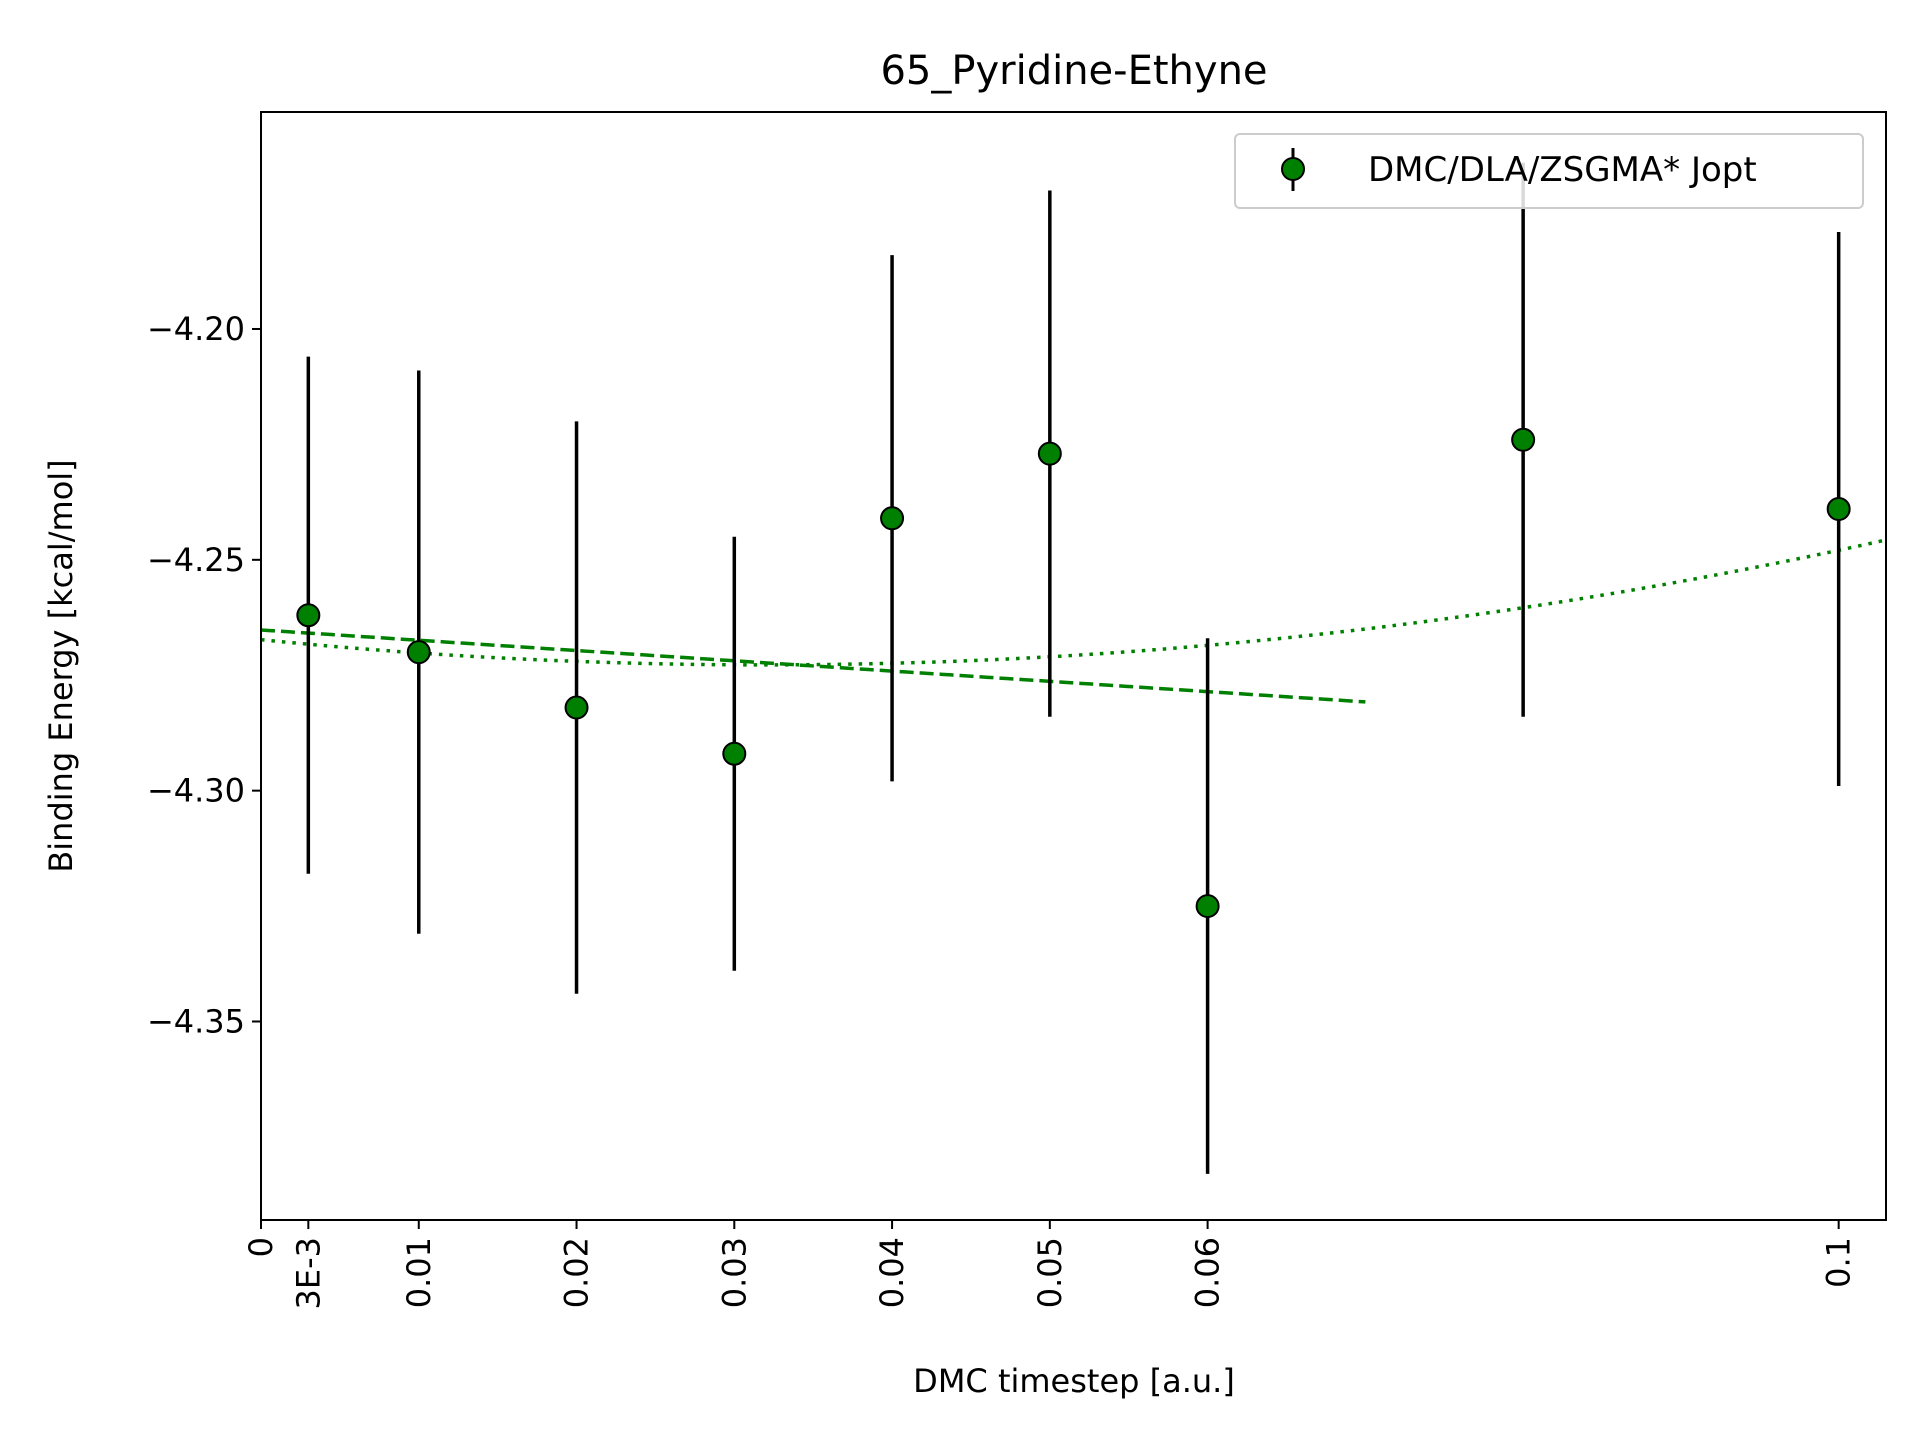 This screenshot has height=1440, width=1920. What do you see at coordinates (196, 560) in the screenshot?
I see `y-tick-label: −4.25` at bounding box center [196, 560].